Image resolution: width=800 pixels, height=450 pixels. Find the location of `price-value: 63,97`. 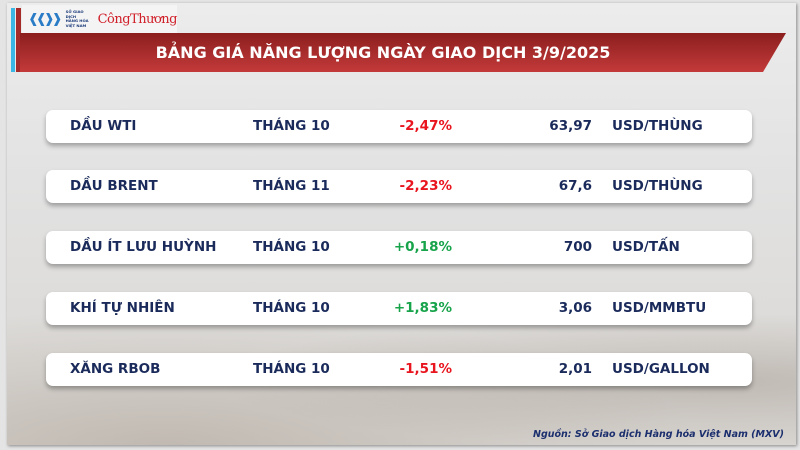

price-value: 63,97 is located at coordinates (570, 126).